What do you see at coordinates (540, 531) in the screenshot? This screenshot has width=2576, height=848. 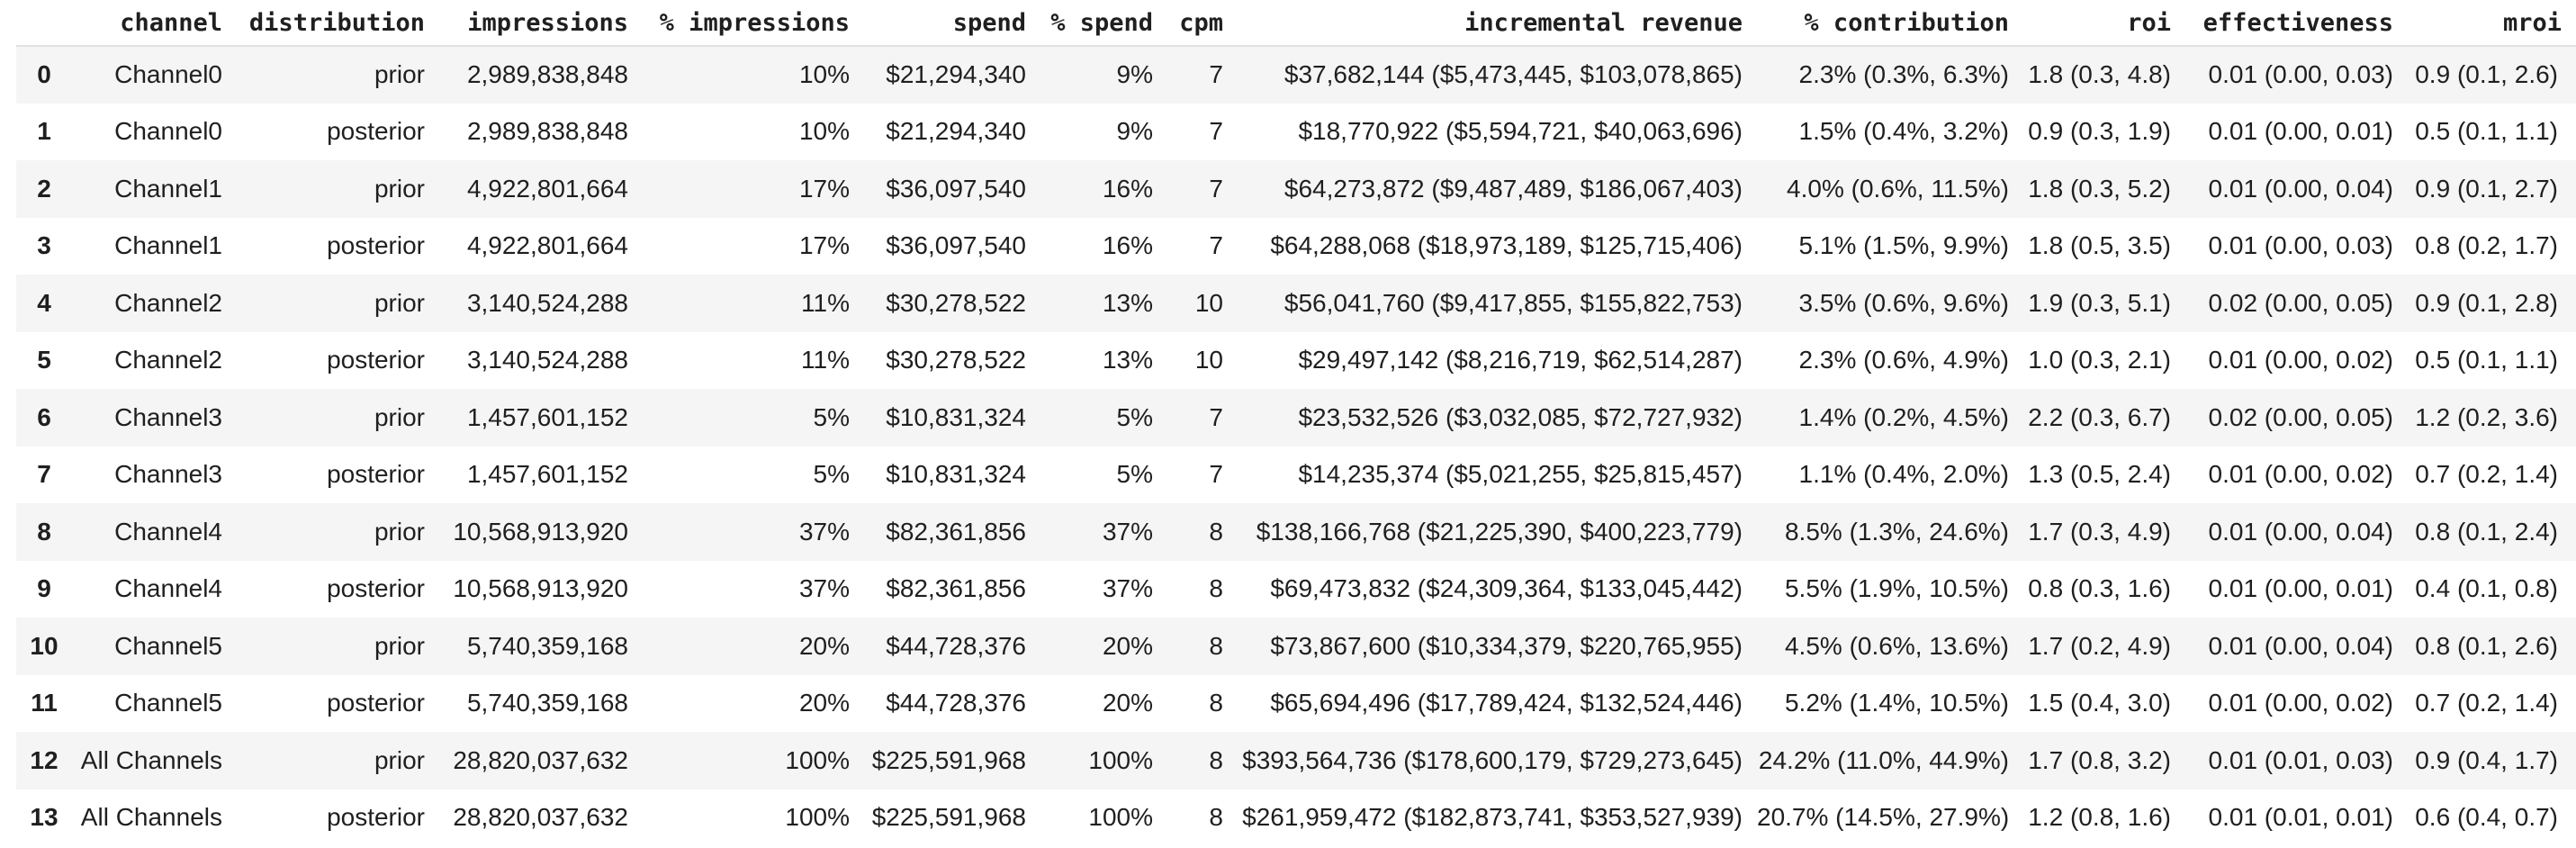 I see `cell-impressions: 10,568,913,920` at bounding box center [540, 531].